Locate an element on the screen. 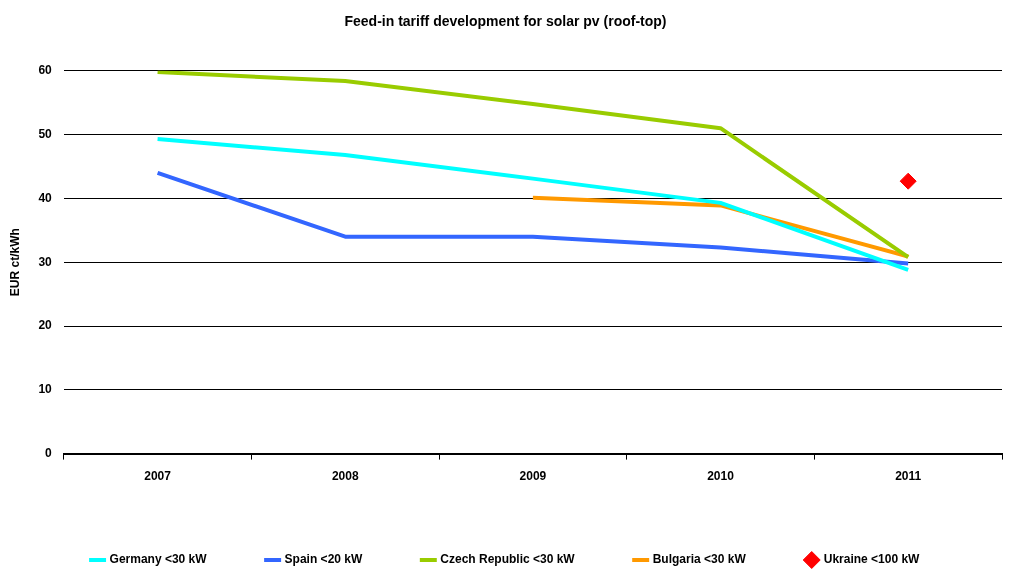 This screenshot has width=1011, height=576. chart-title: Feed-in tariff development for solar pv (roof-top) is located at coordinates (505, 21).